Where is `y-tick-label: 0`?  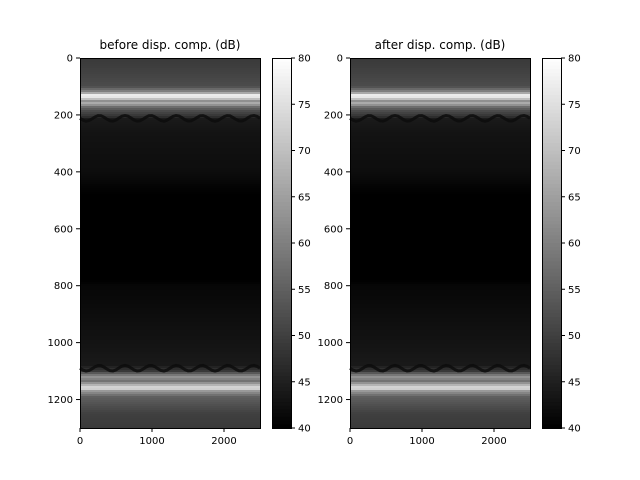 y-tick-label: 0 is located at coordinates (340, 59).